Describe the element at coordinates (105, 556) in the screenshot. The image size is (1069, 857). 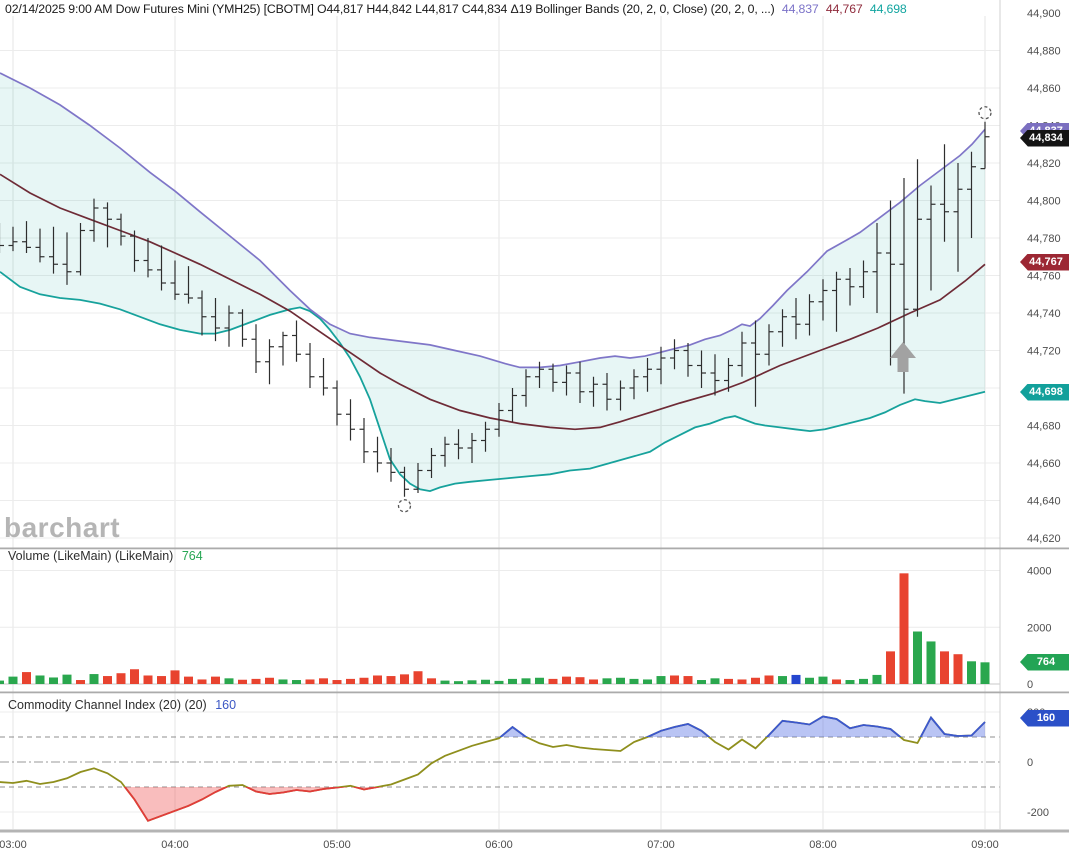
I see `volume-indicator-label: Volume (LikeMain) (LikeMain) 764` at that location.